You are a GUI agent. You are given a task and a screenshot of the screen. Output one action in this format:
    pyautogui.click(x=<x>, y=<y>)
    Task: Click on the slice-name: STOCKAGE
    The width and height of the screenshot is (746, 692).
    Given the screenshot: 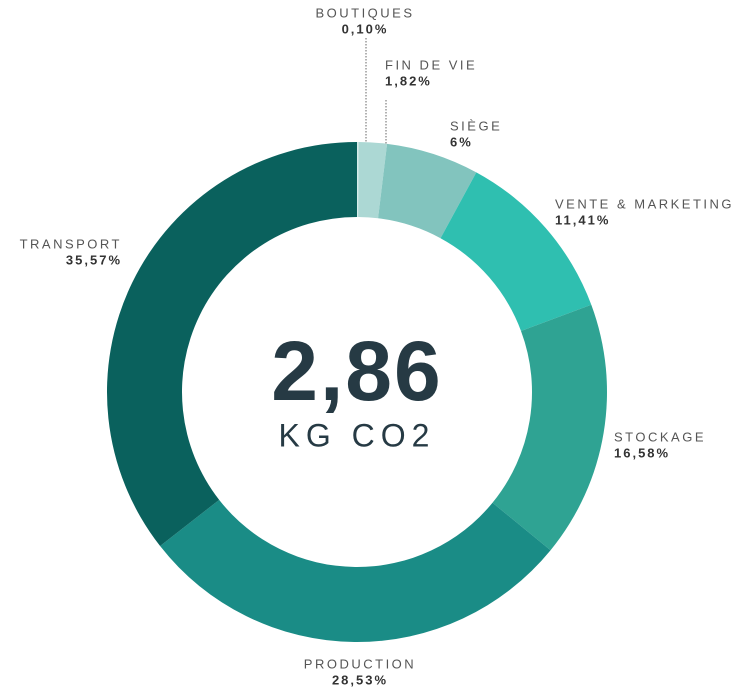 What is the action you would take?
    pyautogui.click(x=660, y=436)
    